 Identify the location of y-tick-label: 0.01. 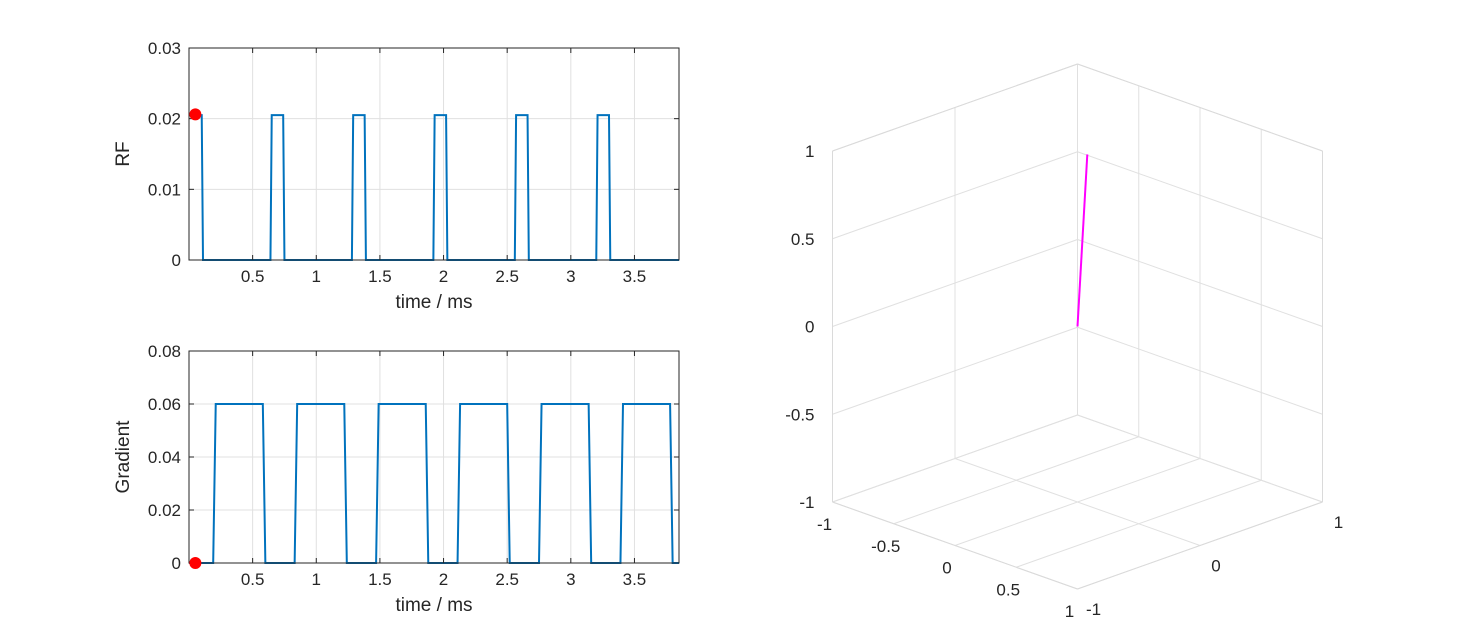
(164, 189).